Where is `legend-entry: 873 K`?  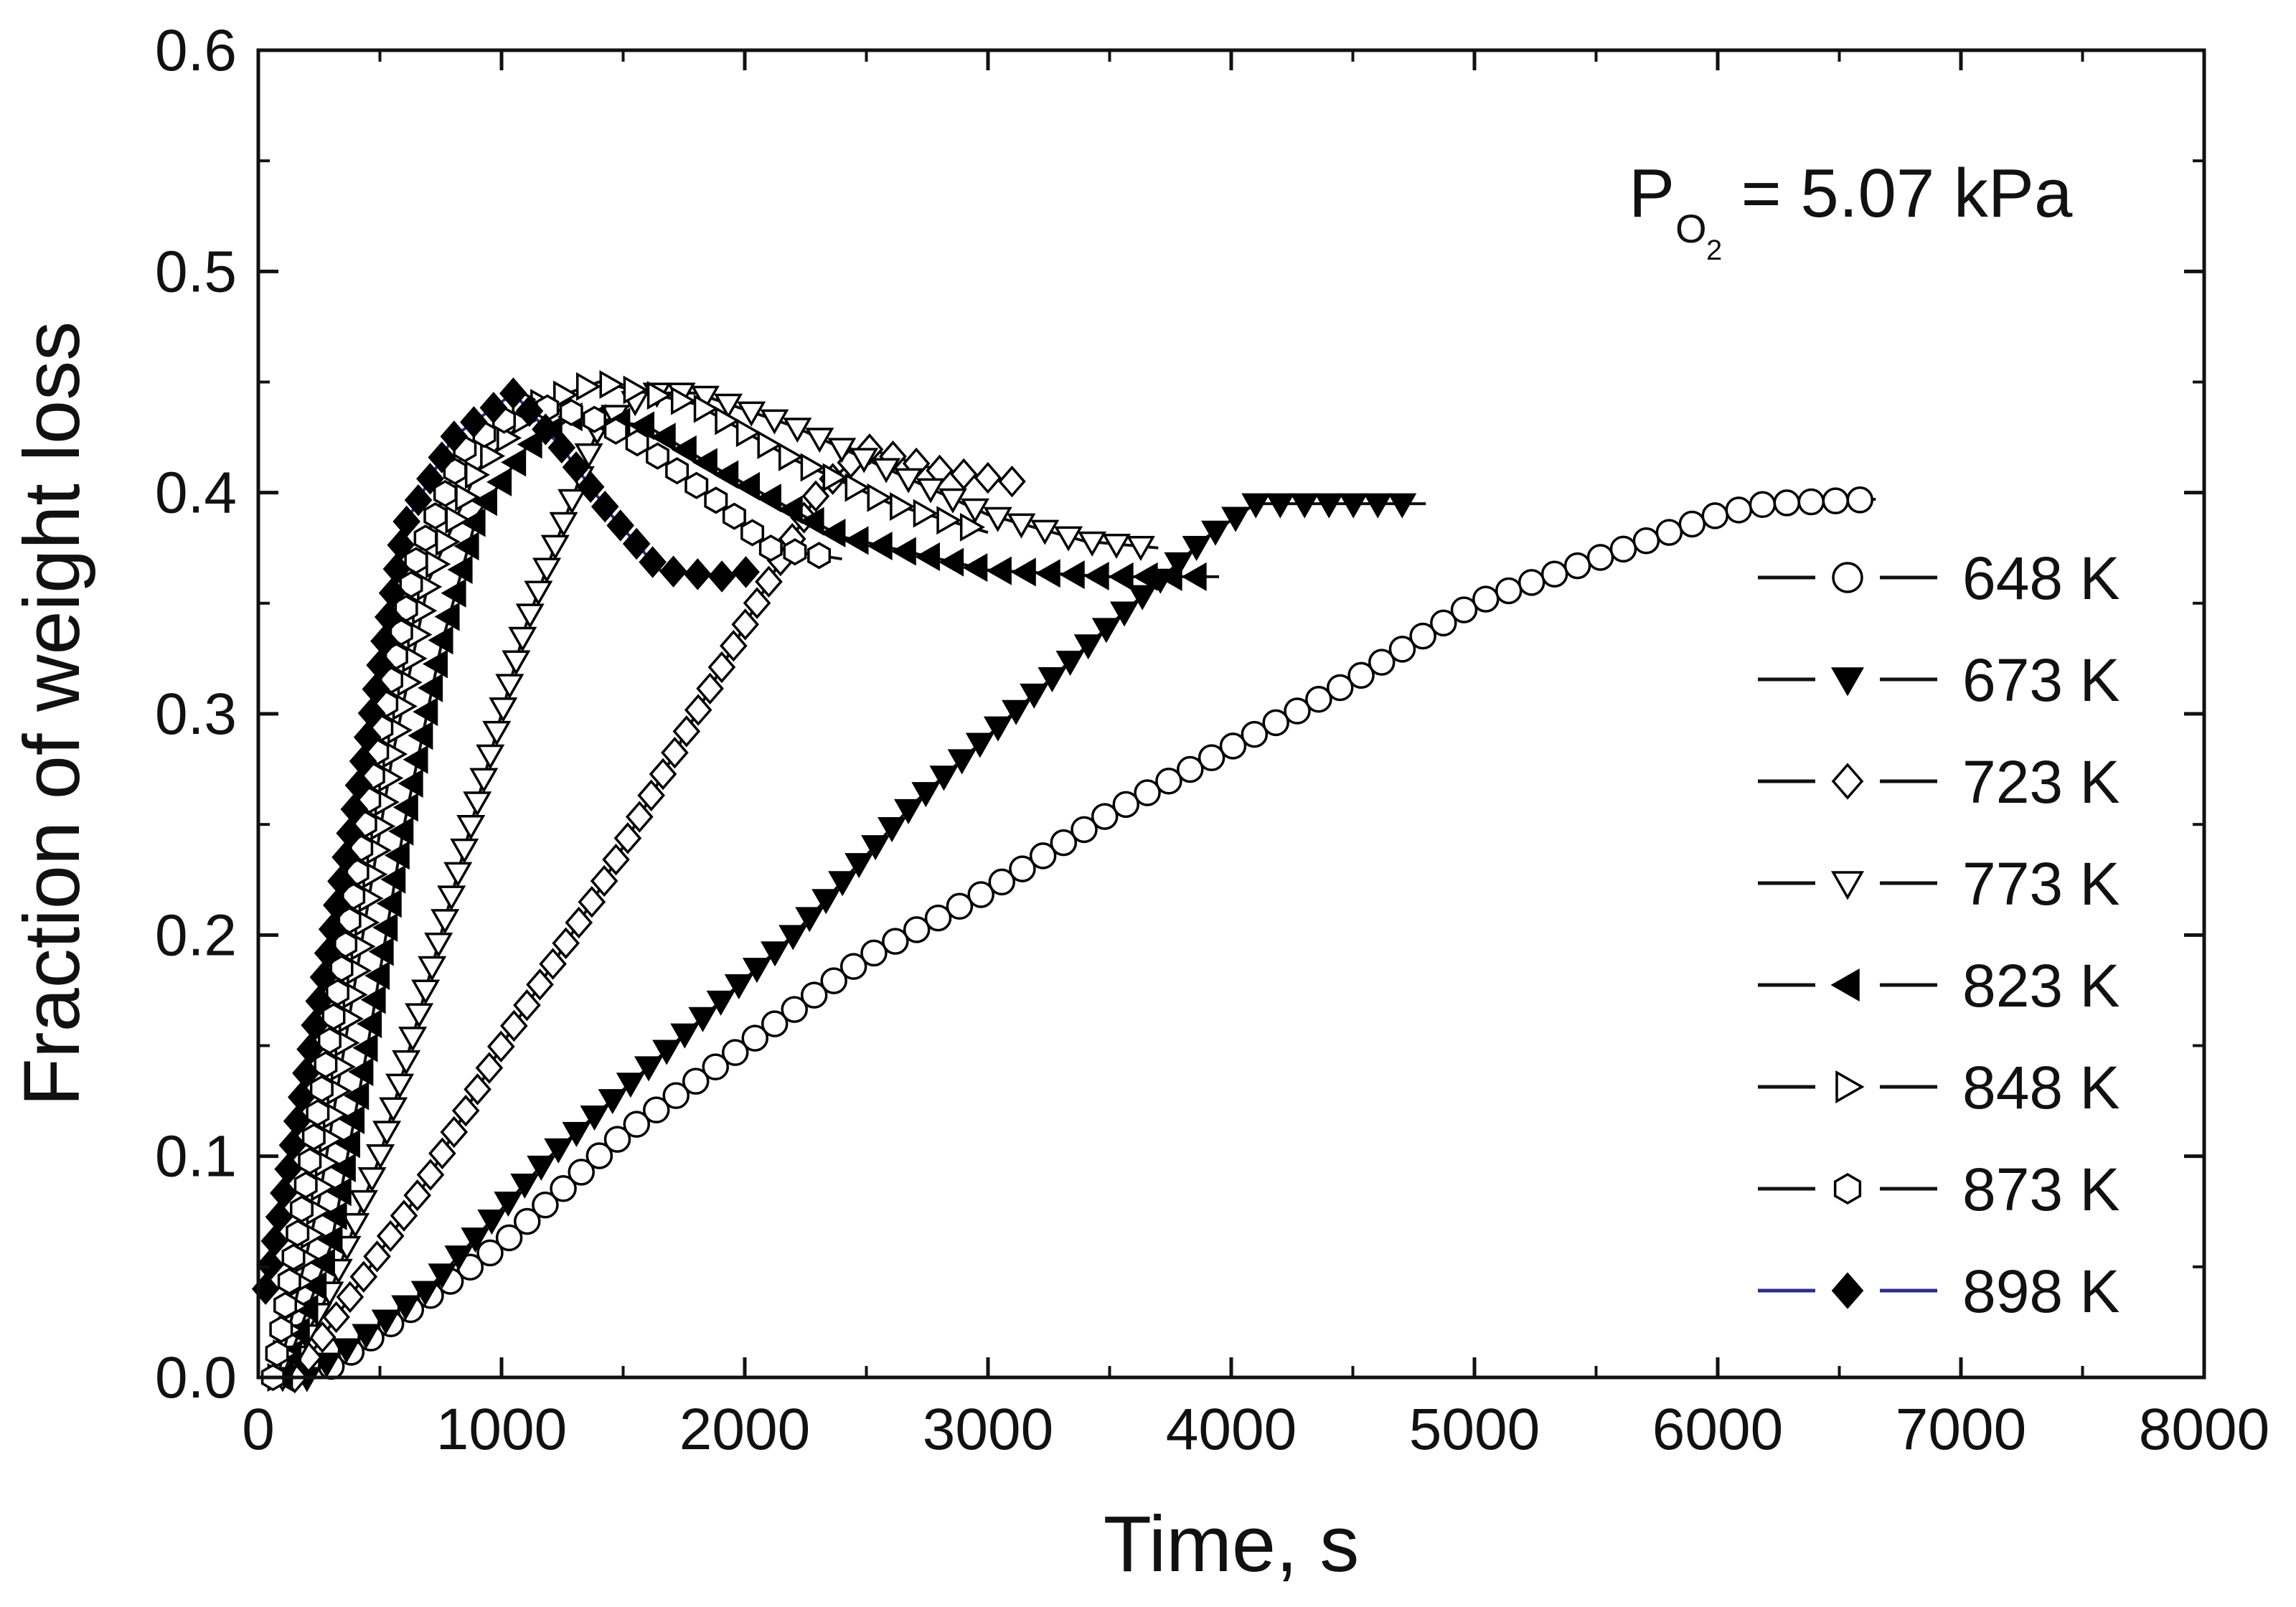
legend-entry: 873 K is located at coordinates (1939, 1189).